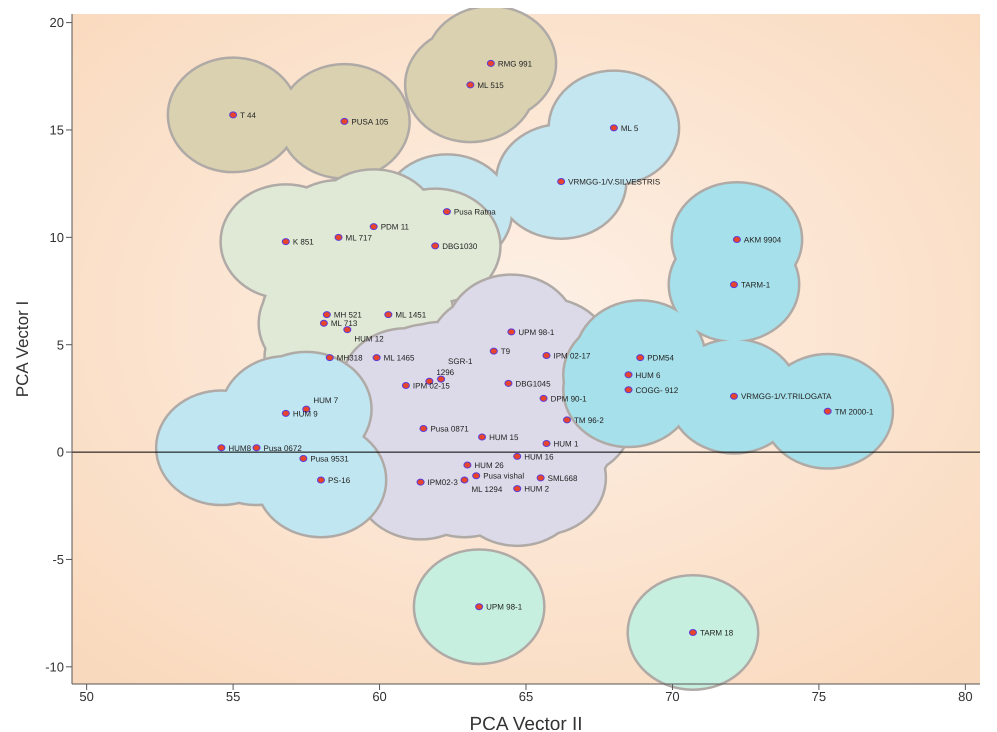 The height and width of the screenshot is (732, 997). Describe the element at coordinates (487, 489) in the screenshot. I see `annotation: ML 1294` at that location.